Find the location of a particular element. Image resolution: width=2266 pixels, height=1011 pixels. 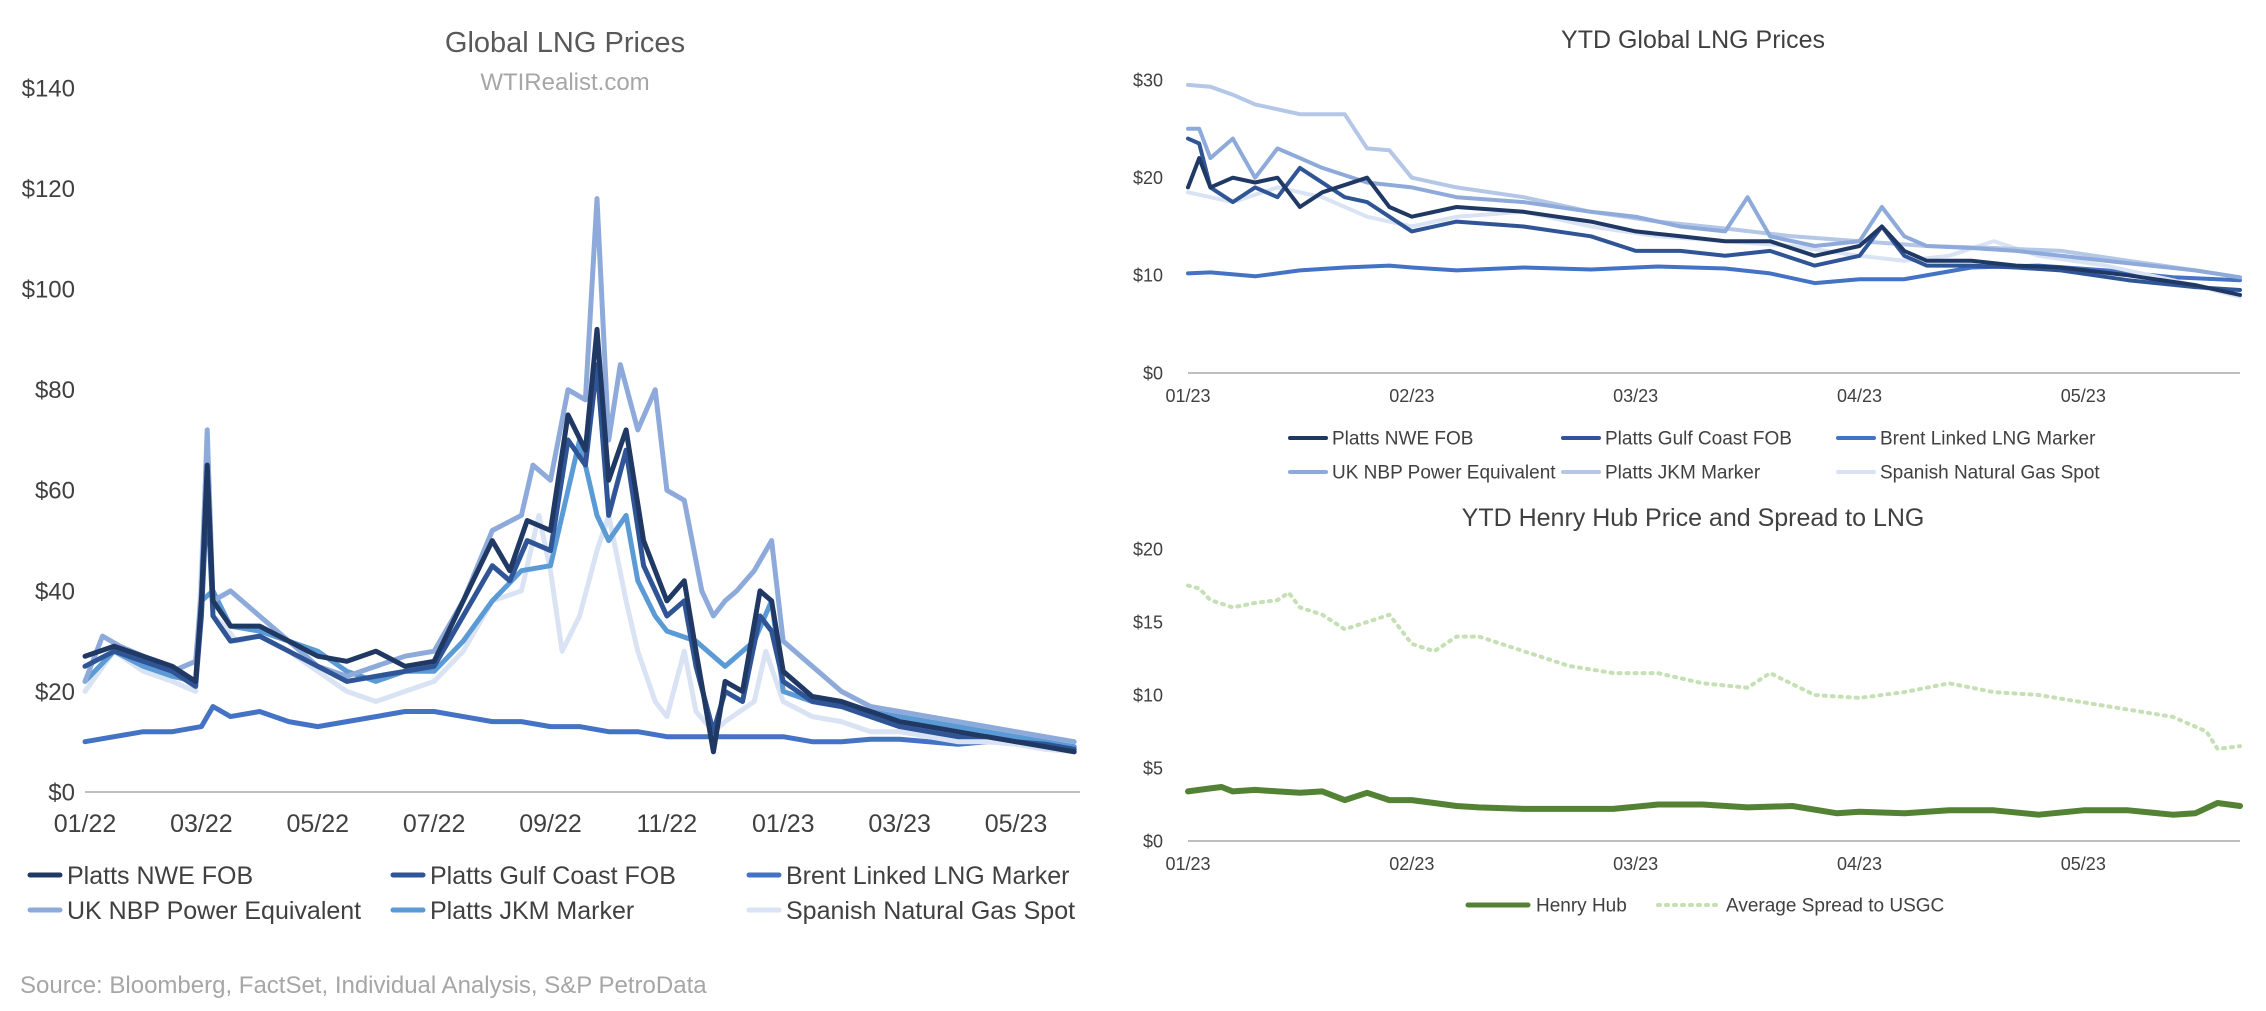

hh-y-tick-label: $20 is located at coordinates (1148, 549).